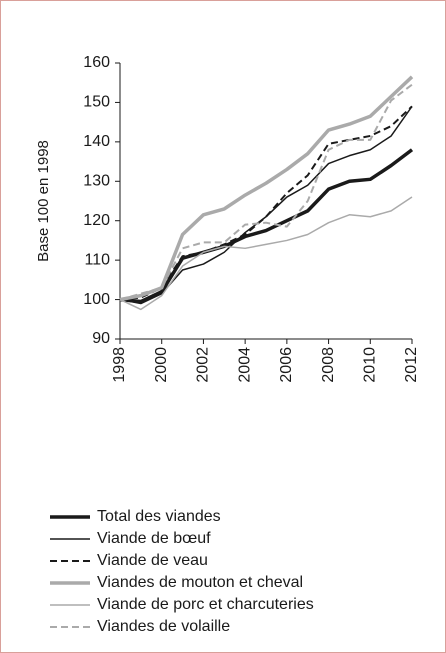 The image size is (446, 653). I want to click on x-tick-label: 2004, so click(244, 365).